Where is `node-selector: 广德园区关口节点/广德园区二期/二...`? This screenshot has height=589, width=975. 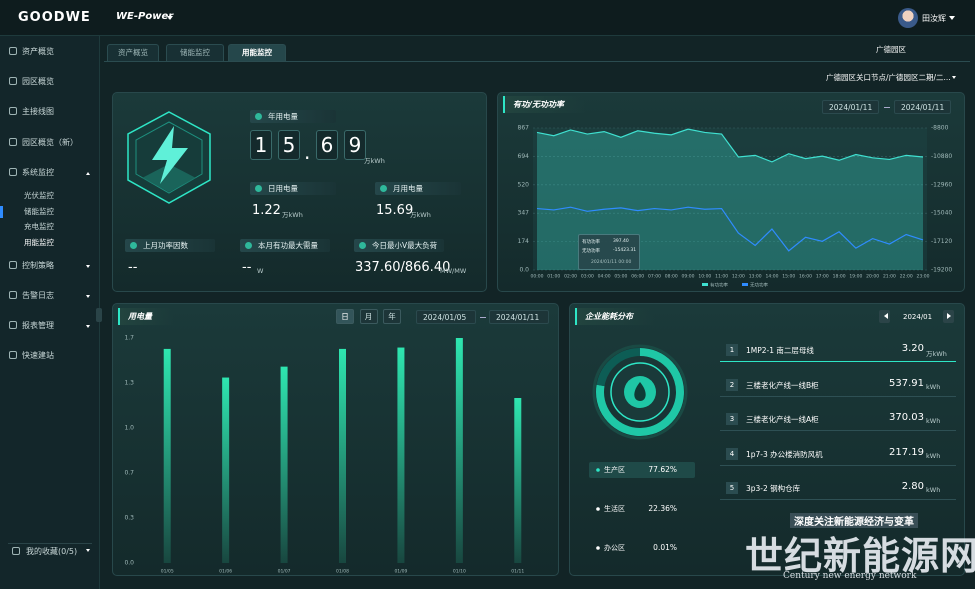
node-selector: 广德园区关口节点/广德园区二期/二... is located at coordinates (888, 77).